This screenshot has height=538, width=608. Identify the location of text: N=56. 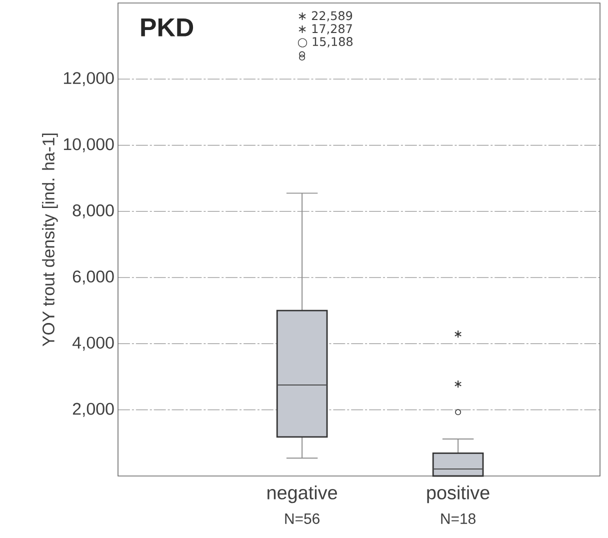
(302, 518).